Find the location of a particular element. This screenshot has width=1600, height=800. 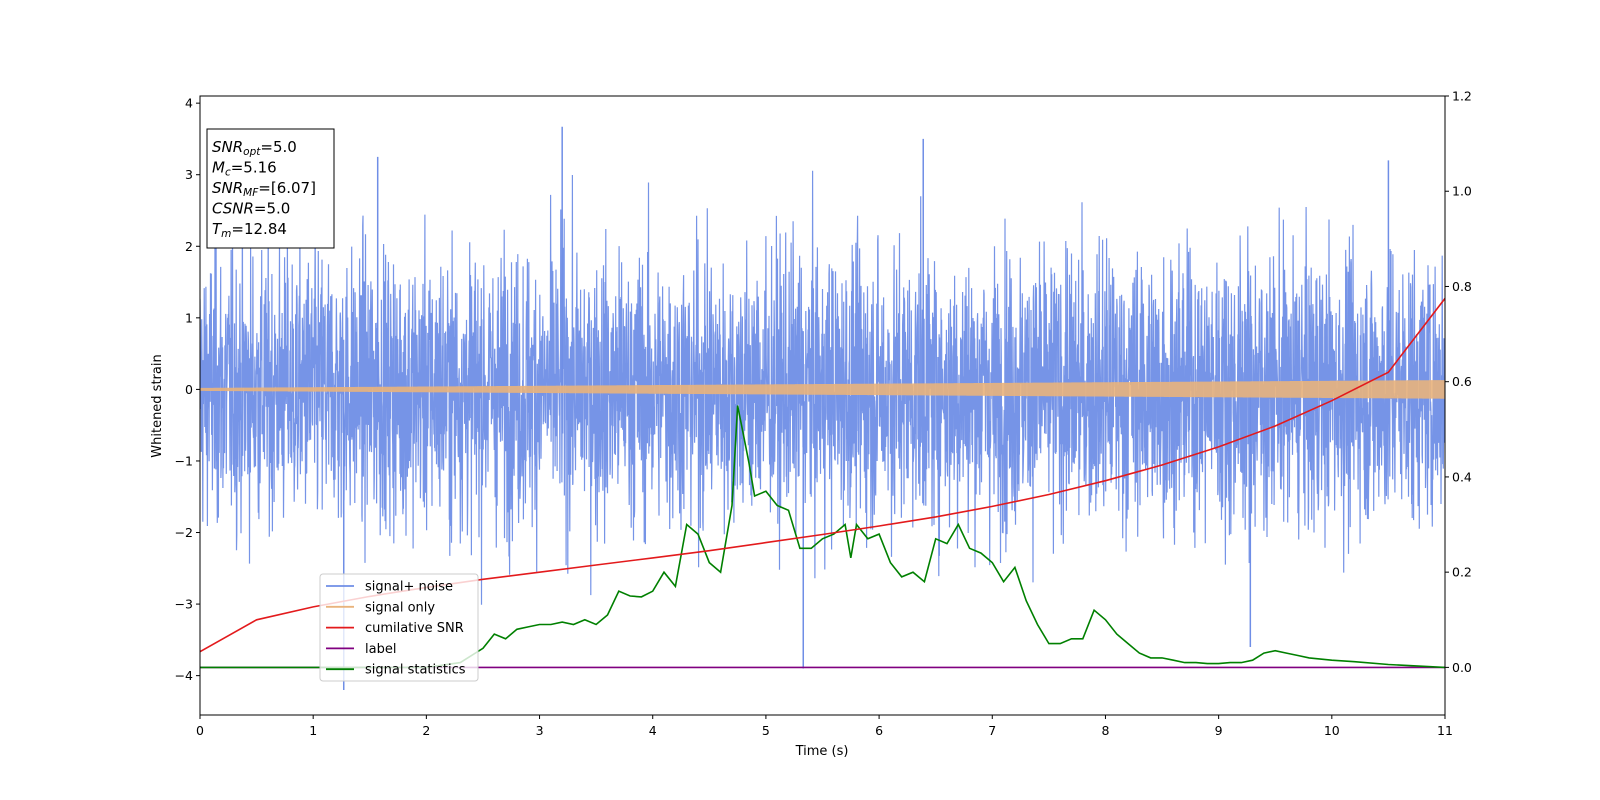

info-box-line: SNRopt=5.0 is located at coordinates (254, 148).